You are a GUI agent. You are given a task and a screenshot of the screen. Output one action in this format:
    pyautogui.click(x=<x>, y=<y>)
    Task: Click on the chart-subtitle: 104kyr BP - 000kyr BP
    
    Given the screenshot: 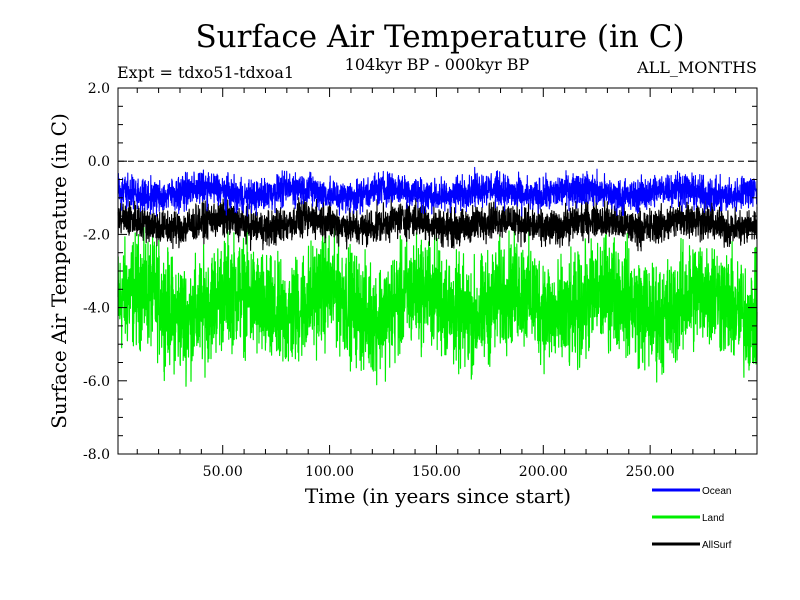 What is the action you would take?
    pyautogui.click(x=437, y=64)
    